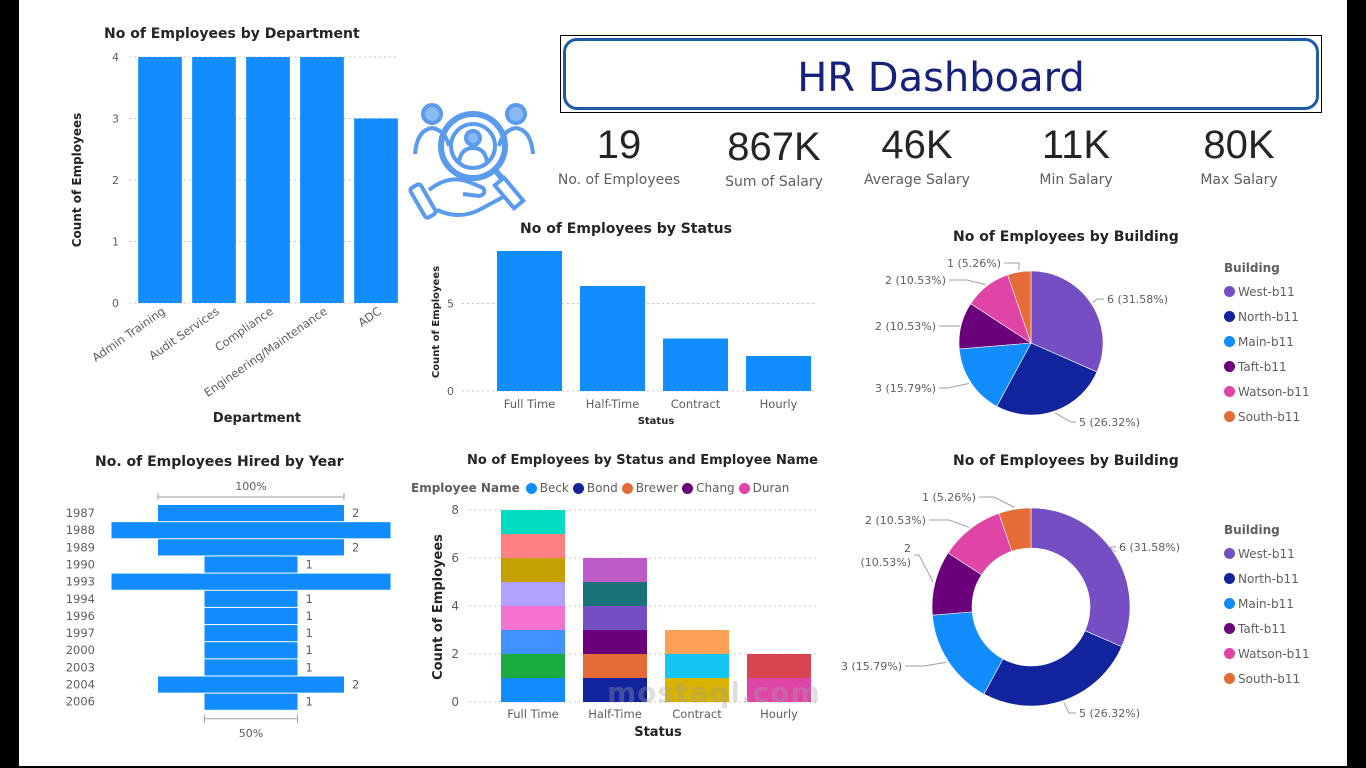 This screenshot has height=768, width=1366. I want to click on legend-label: Taft-b11, so click(1262, 366).